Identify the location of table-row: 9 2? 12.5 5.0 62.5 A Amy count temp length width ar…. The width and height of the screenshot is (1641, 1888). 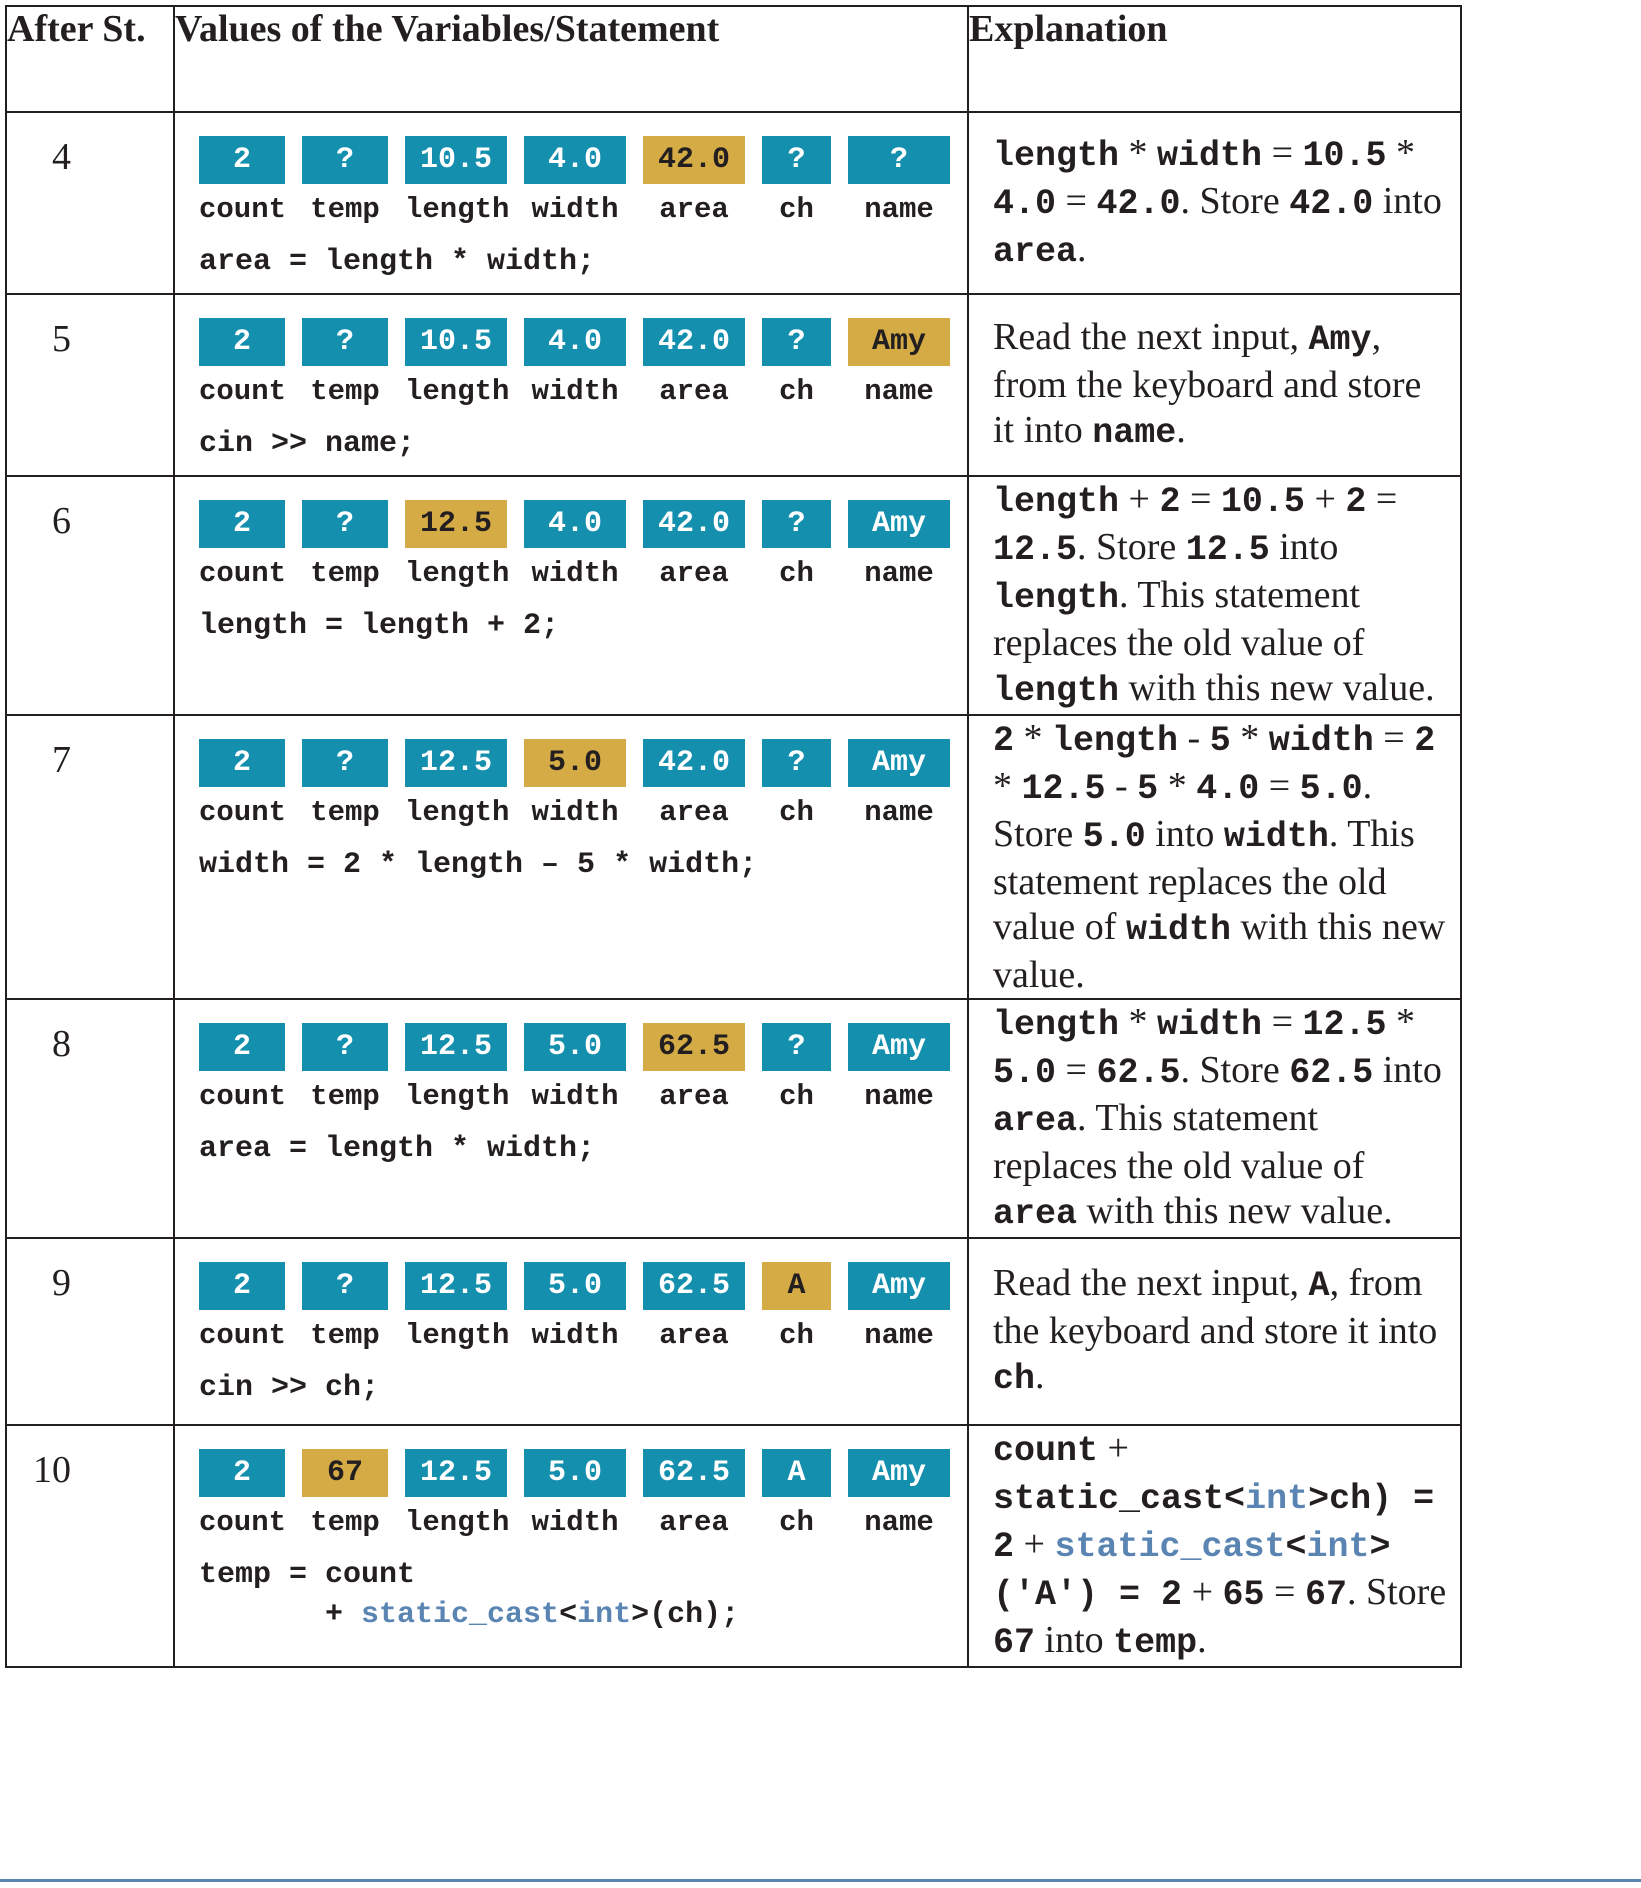
(733, 1331).